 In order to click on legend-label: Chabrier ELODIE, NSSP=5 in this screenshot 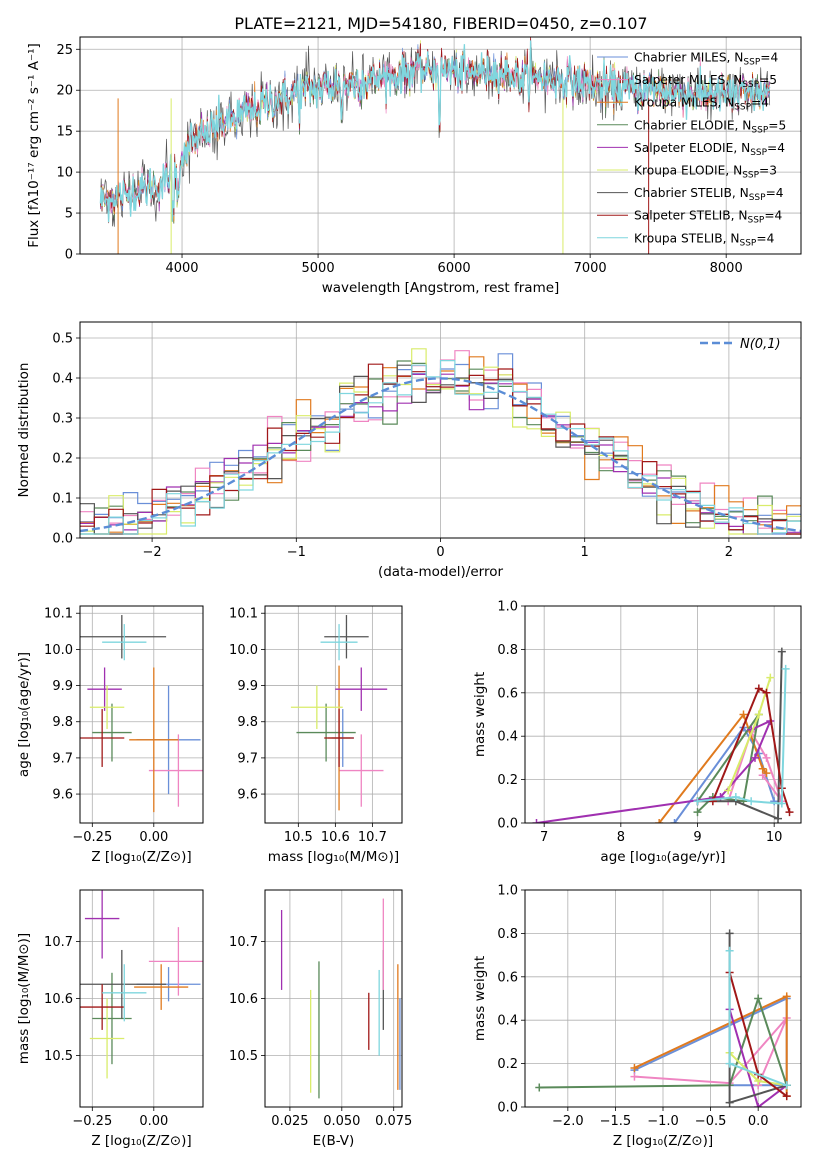, I will do `click(710, 126)`.